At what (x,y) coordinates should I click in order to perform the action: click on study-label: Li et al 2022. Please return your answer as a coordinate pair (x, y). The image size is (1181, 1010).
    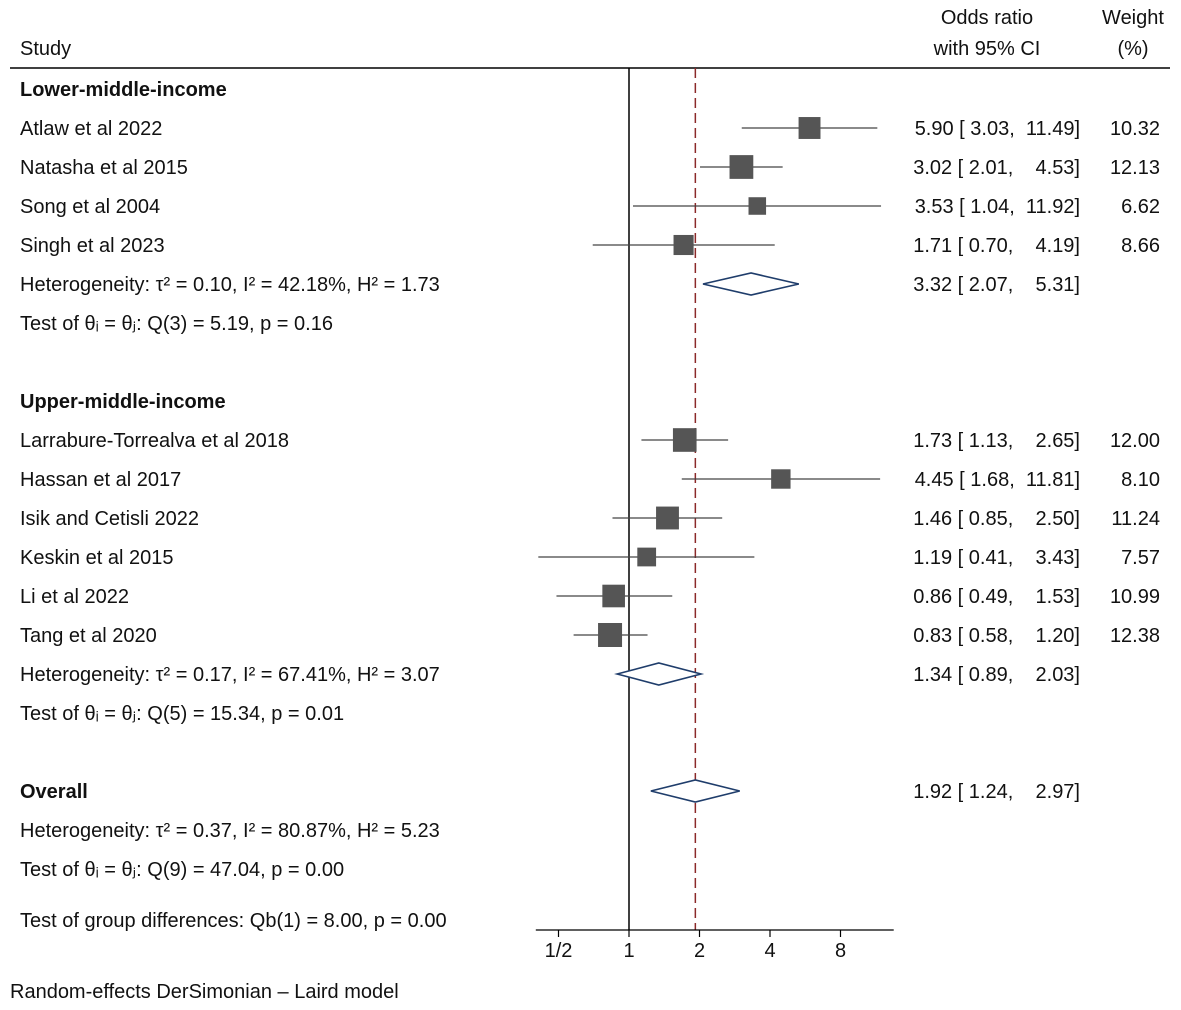
    Looking at the image, I should click on (74, 597).